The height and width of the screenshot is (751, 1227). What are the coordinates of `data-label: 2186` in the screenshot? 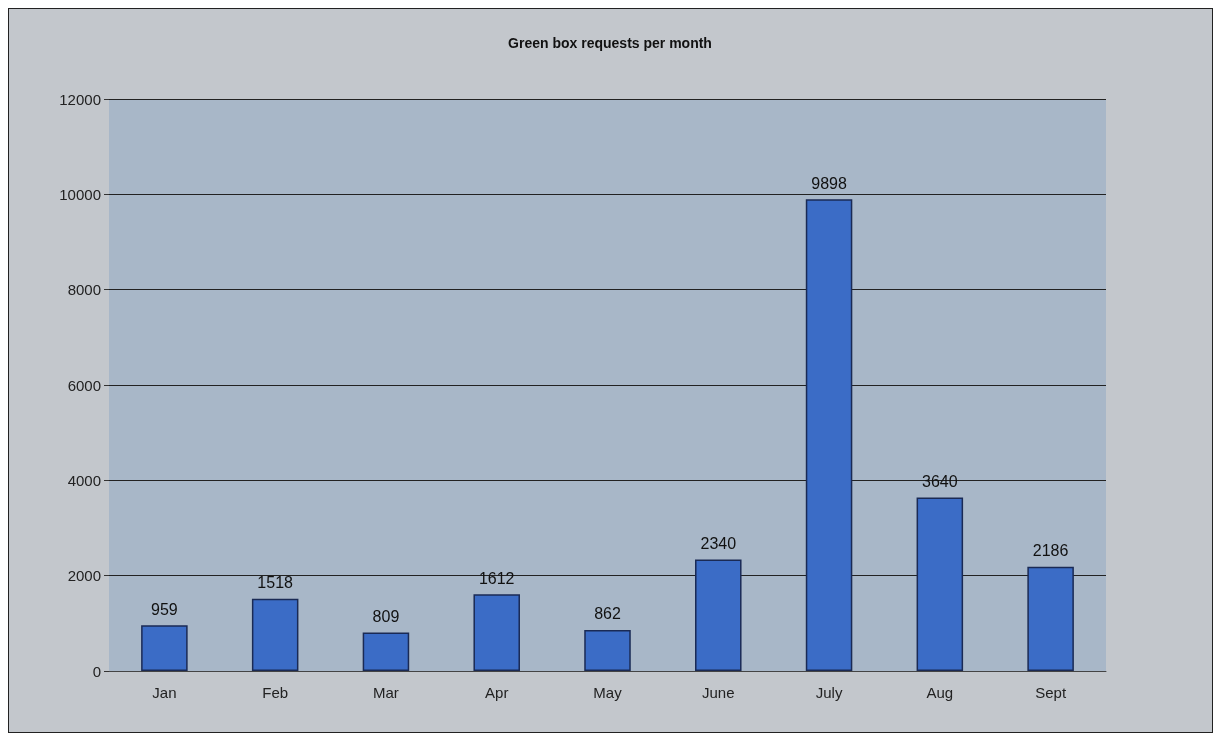 It's located at (1050, 551).